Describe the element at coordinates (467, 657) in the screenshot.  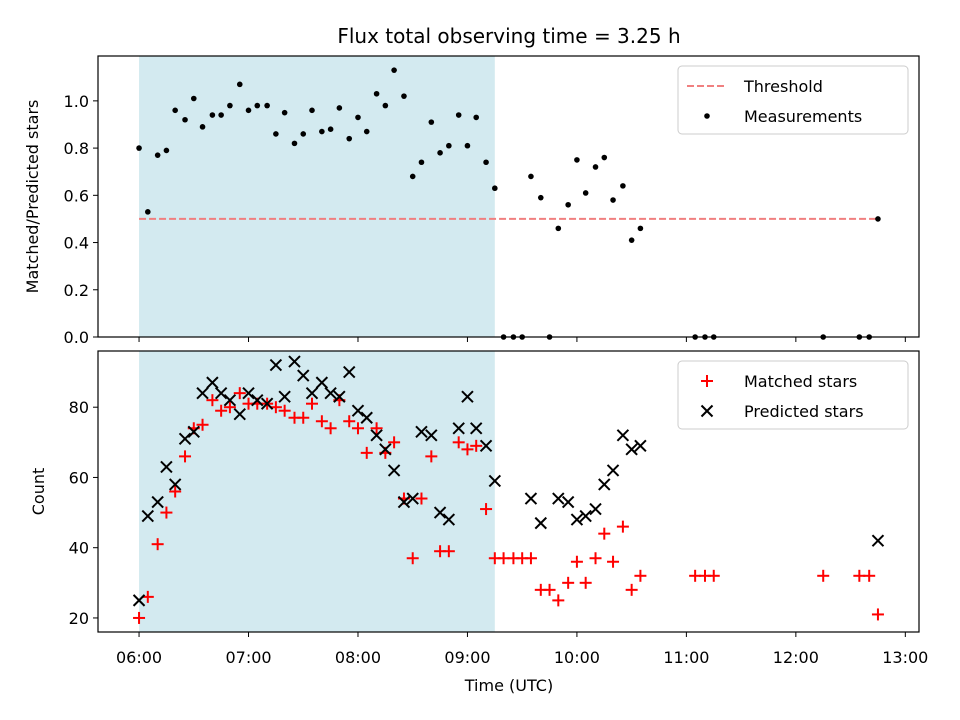
I see `x-tick-label: 09:00` at that location.